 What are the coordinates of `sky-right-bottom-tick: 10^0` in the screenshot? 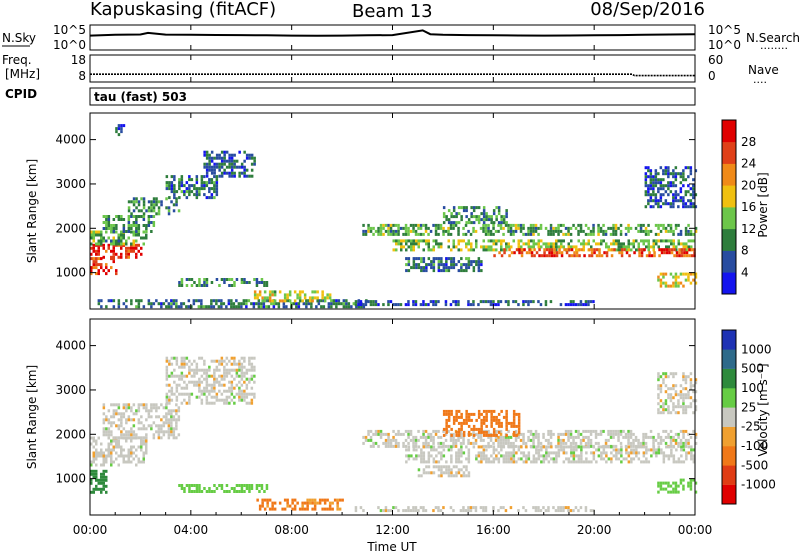 It's located at (724, 45).